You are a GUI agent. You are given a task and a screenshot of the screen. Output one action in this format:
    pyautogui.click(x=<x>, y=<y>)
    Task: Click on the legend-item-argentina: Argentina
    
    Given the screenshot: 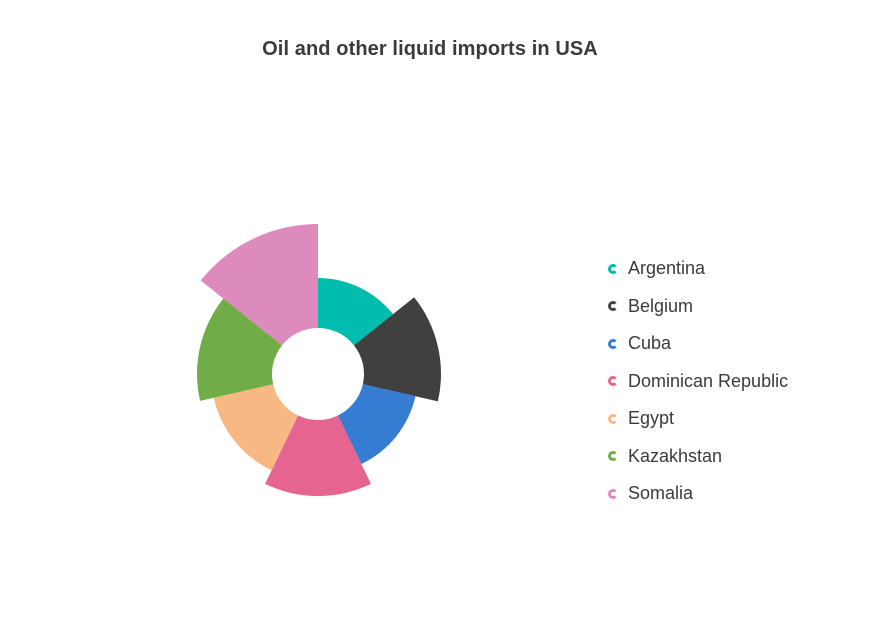 What is the action you would take?
    pyautogui.click(x=698, y=269)
    